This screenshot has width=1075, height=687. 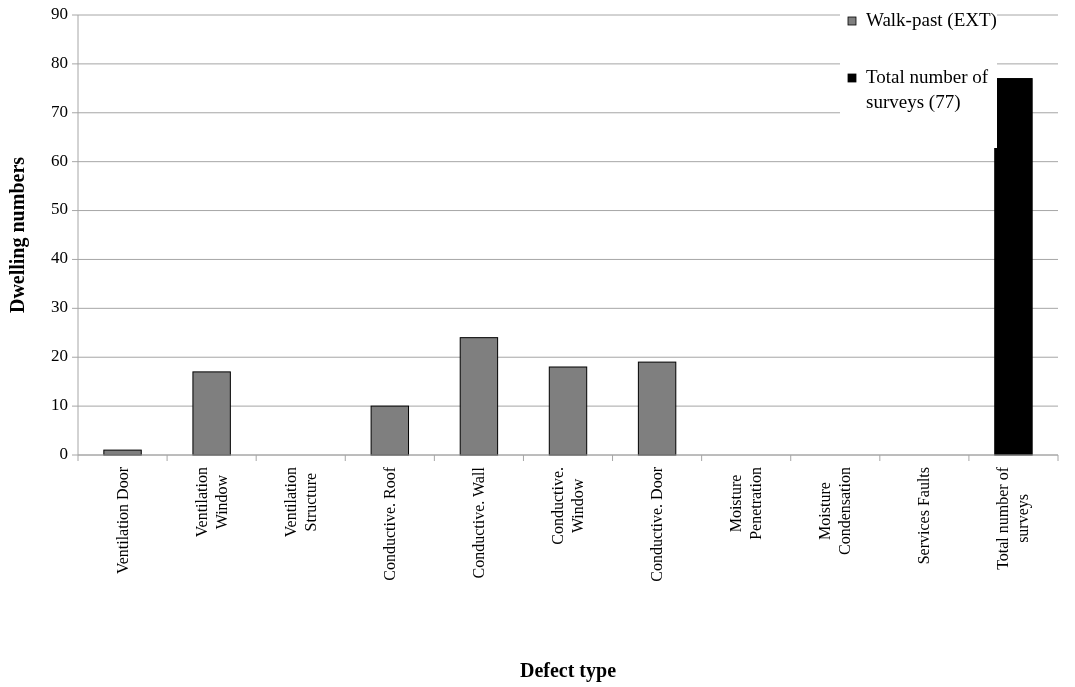 What do you see at coordinates (478, 522) in the screenshot?
I see `x-tick-label: Conductive. Wall` at bounding box center [478, 522].